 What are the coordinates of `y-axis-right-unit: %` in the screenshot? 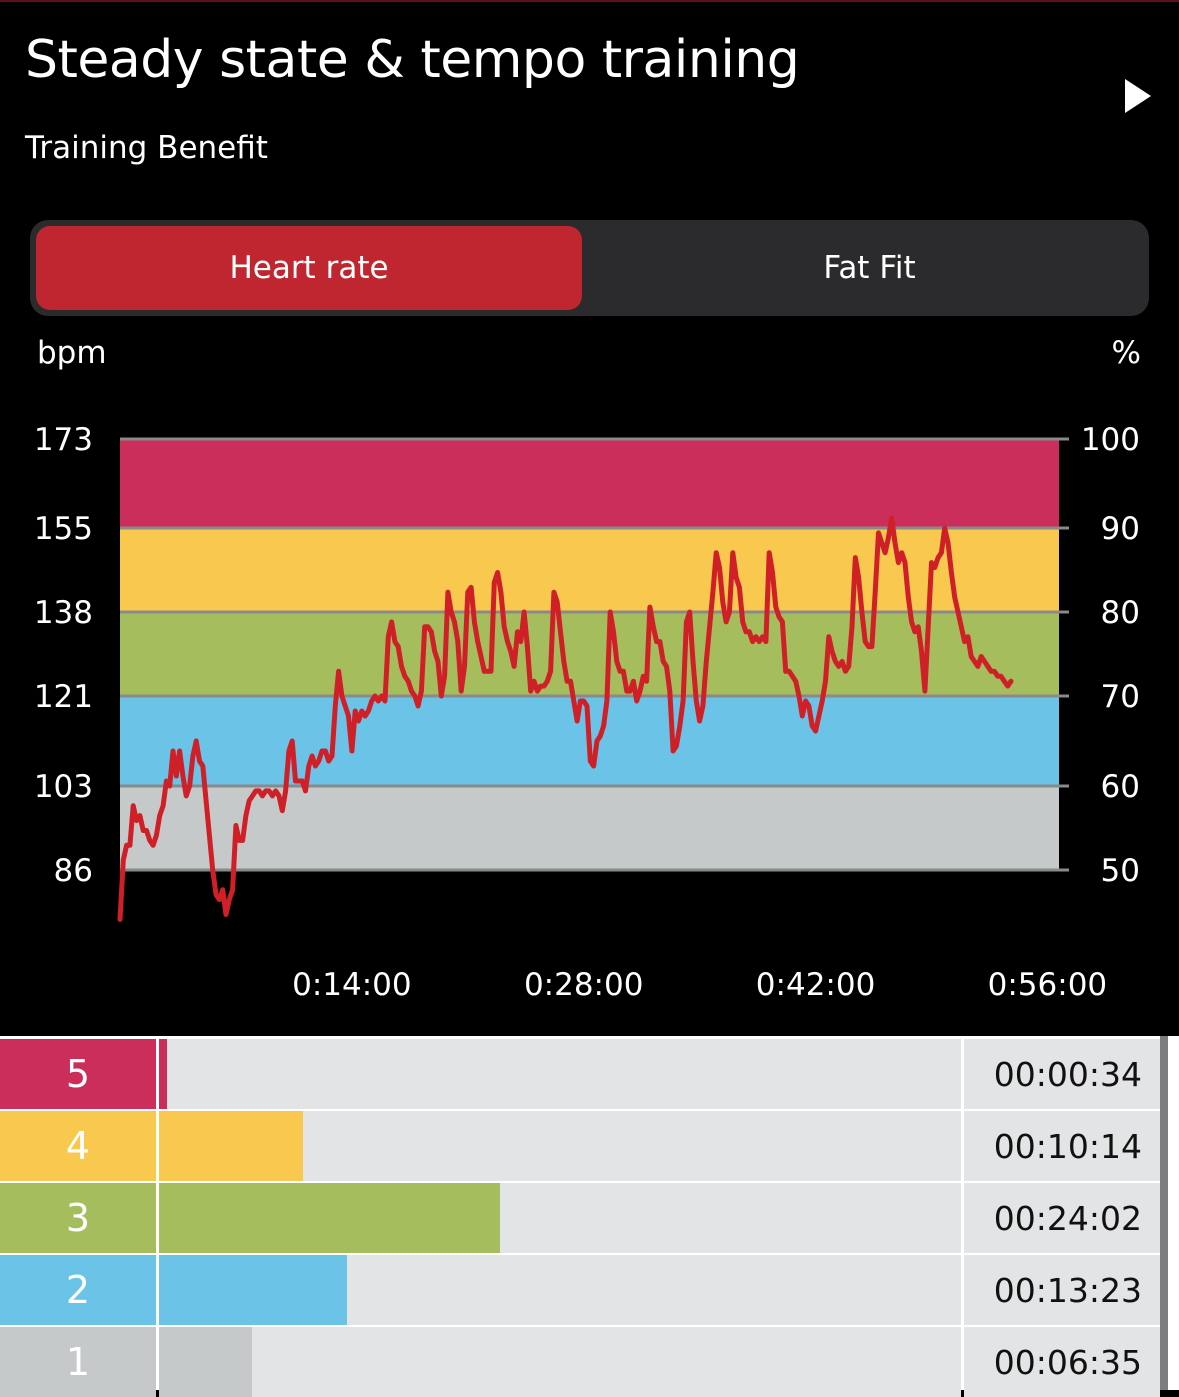 It's located at (1126, 353).